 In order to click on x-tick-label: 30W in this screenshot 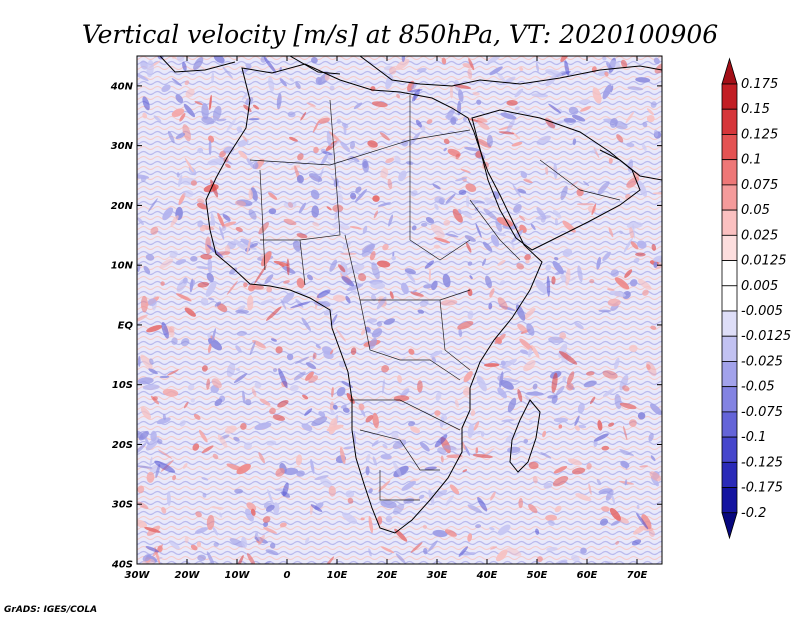, I will do `click(138, 575)`.